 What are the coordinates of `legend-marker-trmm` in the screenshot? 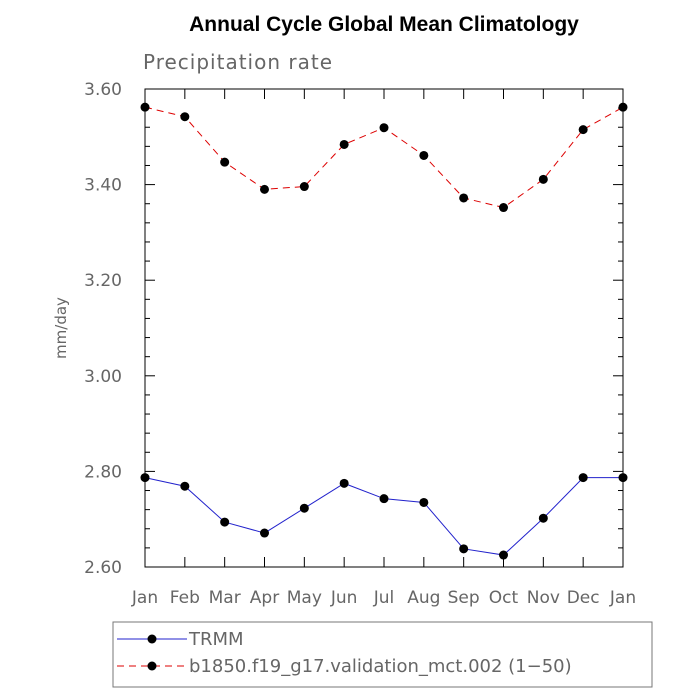 It's located at (152, 639).